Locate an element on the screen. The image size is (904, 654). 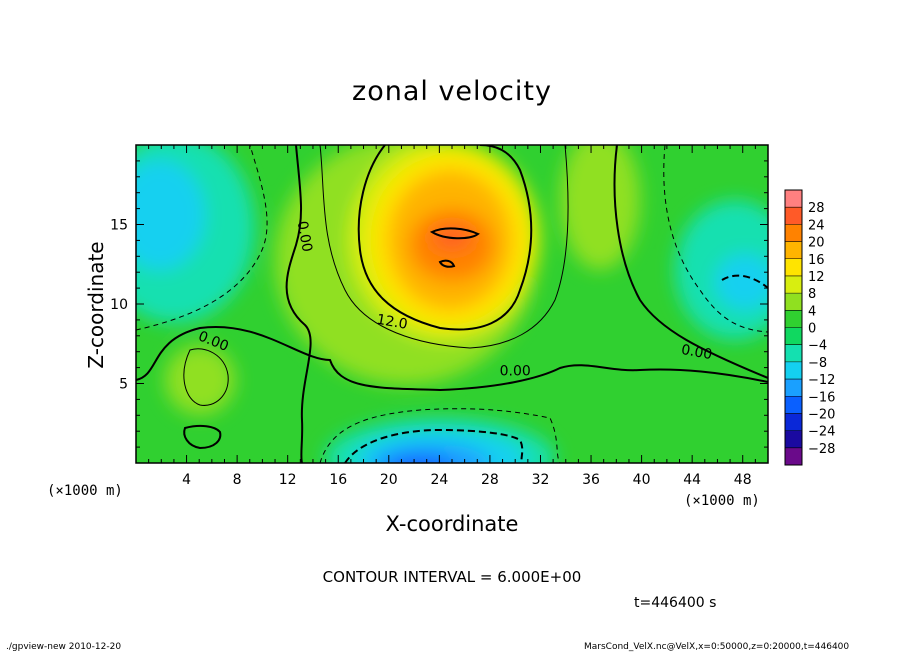
contour-neg-right-outer is located at coordinates (715, 239).